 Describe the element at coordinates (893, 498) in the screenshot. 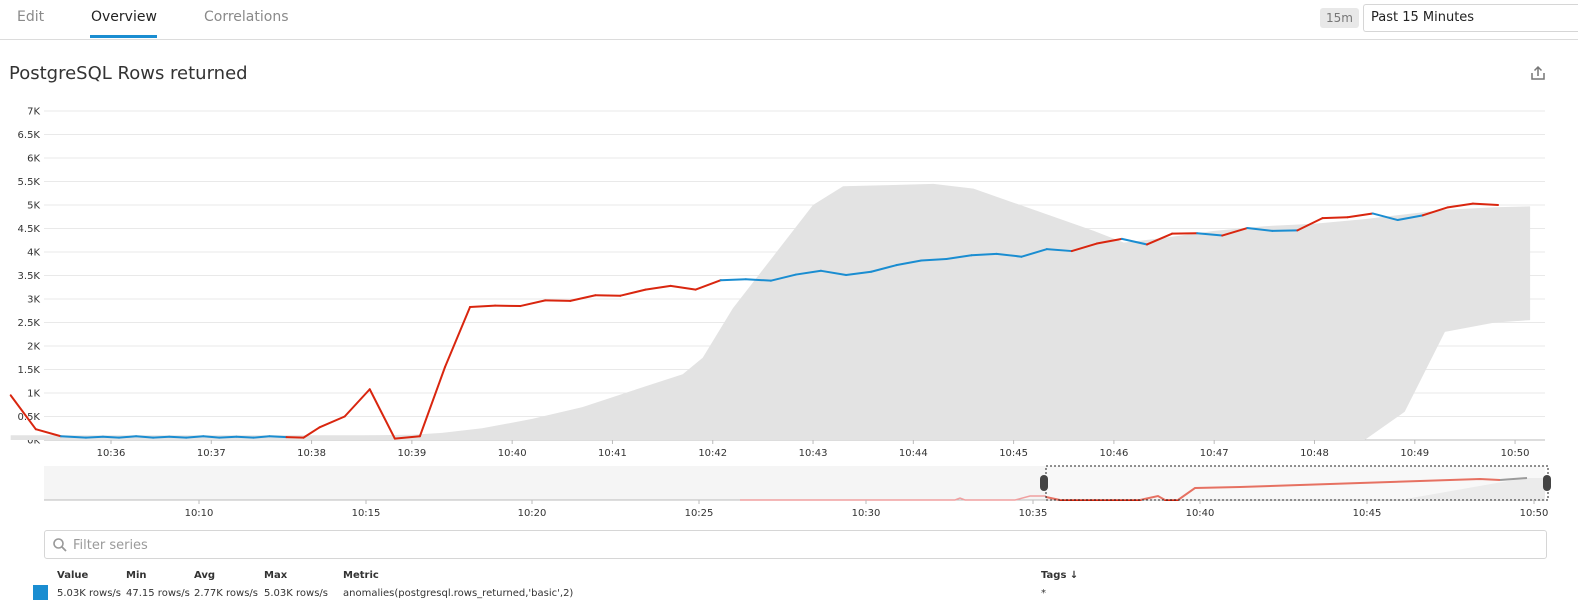

I see `navigator-history-line` at that location.